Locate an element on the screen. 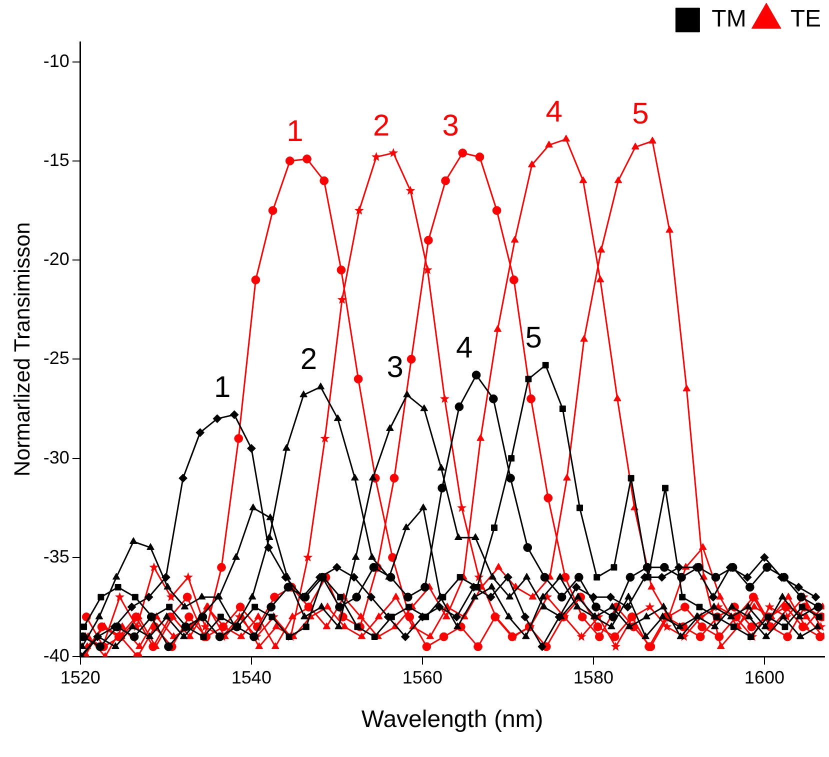 The width and height of the screenshot is (829, 757). x-tick-label: 1580 is located at coordinates (593, 677).